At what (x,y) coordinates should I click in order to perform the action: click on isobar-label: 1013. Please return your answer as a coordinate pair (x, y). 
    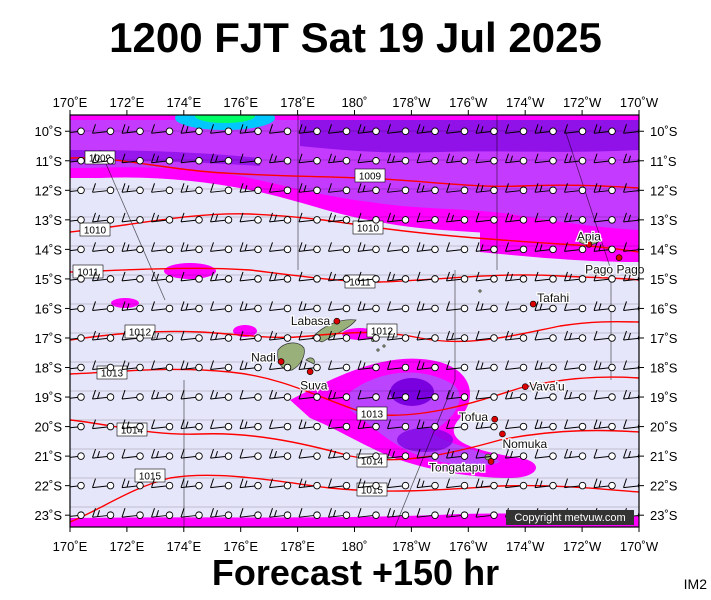
    Looking at the image, I should click on (112, 374).